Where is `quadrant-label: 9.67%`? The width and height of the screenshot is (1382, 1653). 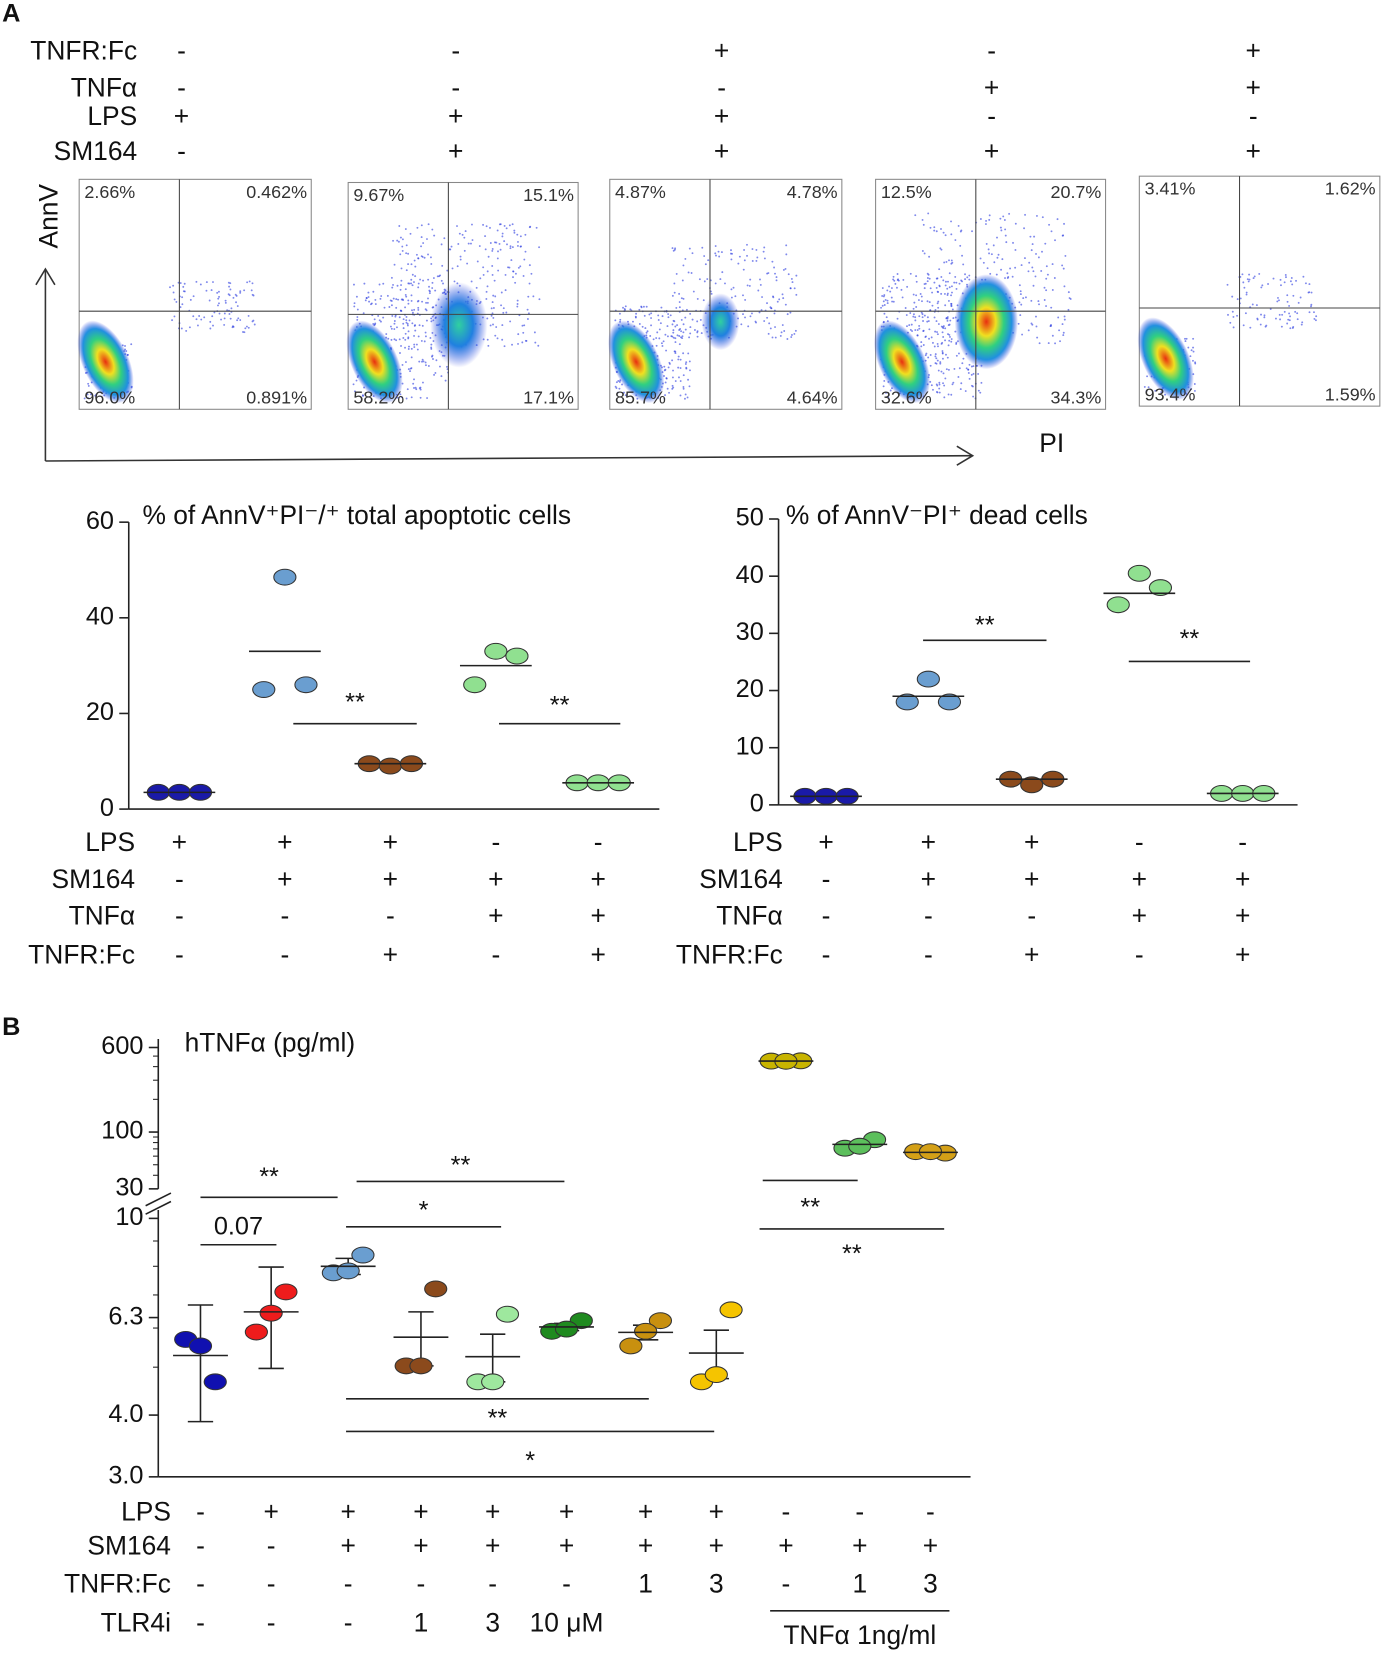 quadrant-label: 9.67% is located at coordinates (378, 195).